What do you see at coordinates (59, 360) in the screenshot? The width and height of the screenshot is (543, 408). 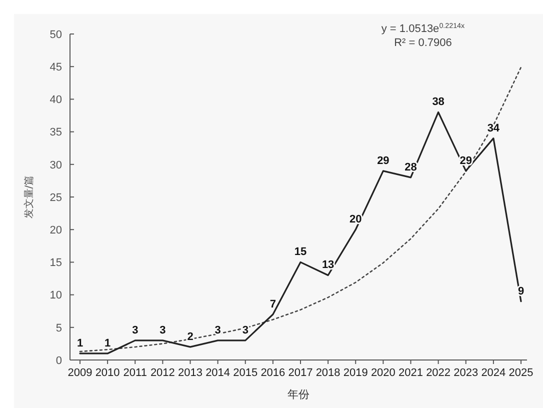 I see `y-tick-label: 0` at bounding box center [59, 360].